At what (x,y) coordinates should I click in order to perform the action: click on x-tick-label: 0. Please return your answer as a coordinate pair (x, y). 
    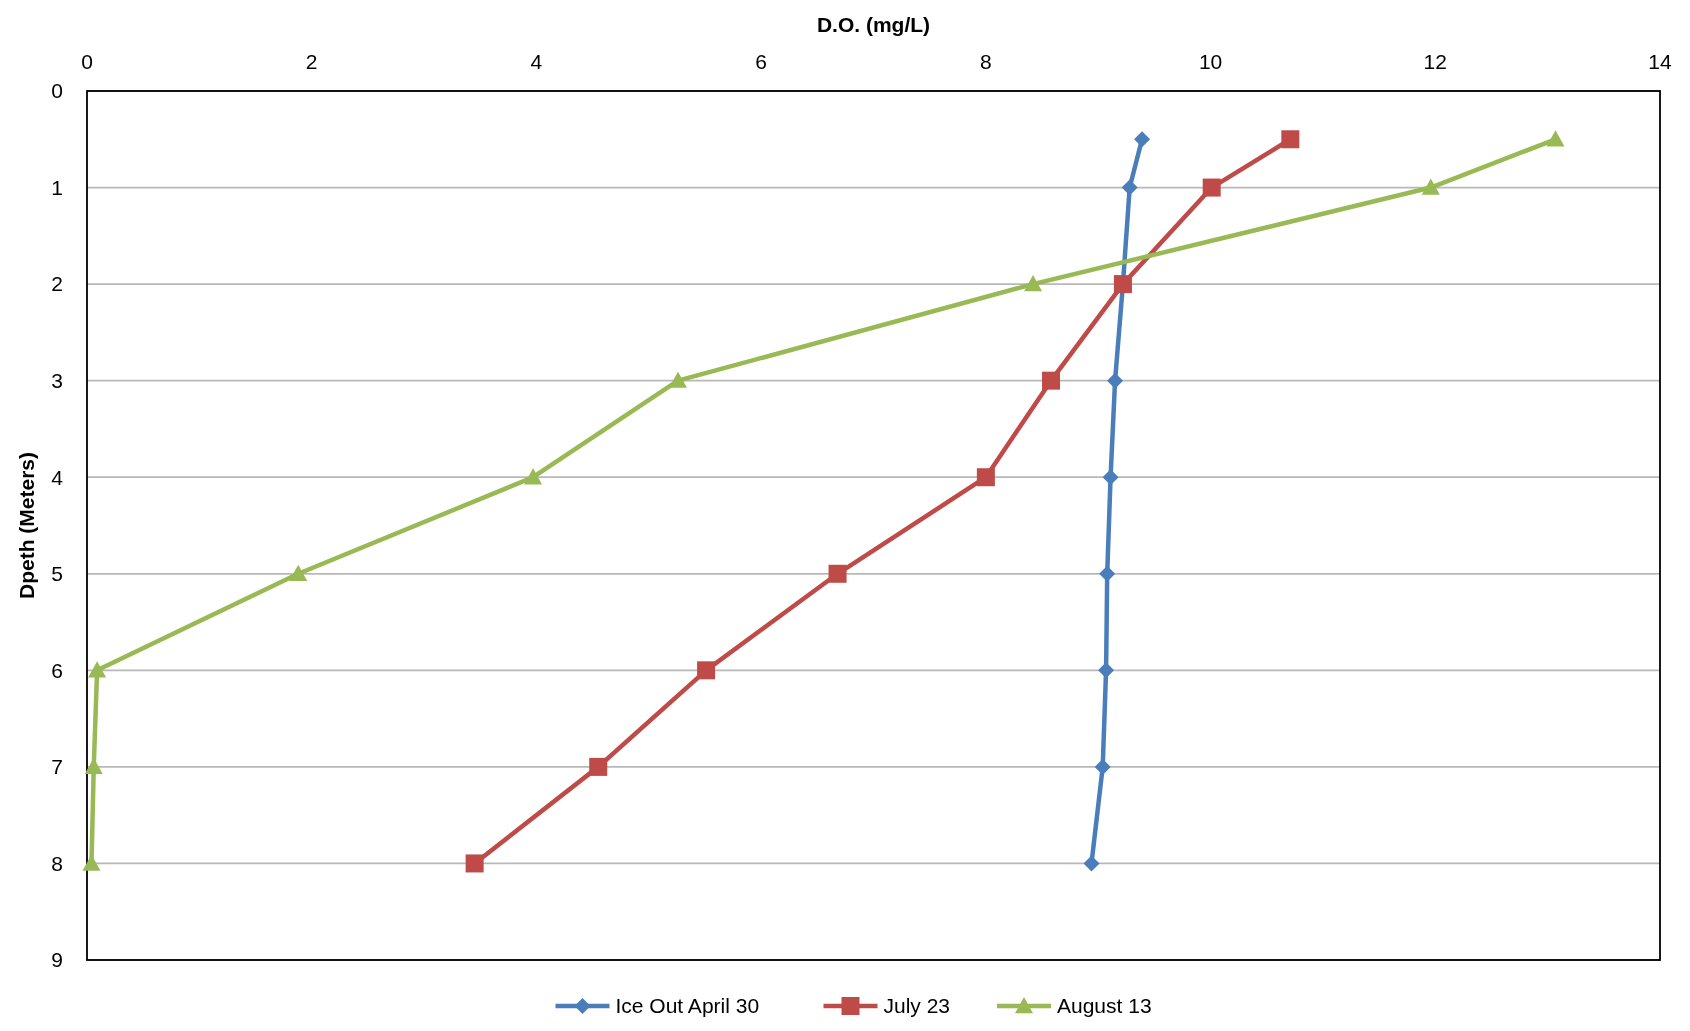
    Looking at the image, I should click on (87, 61).